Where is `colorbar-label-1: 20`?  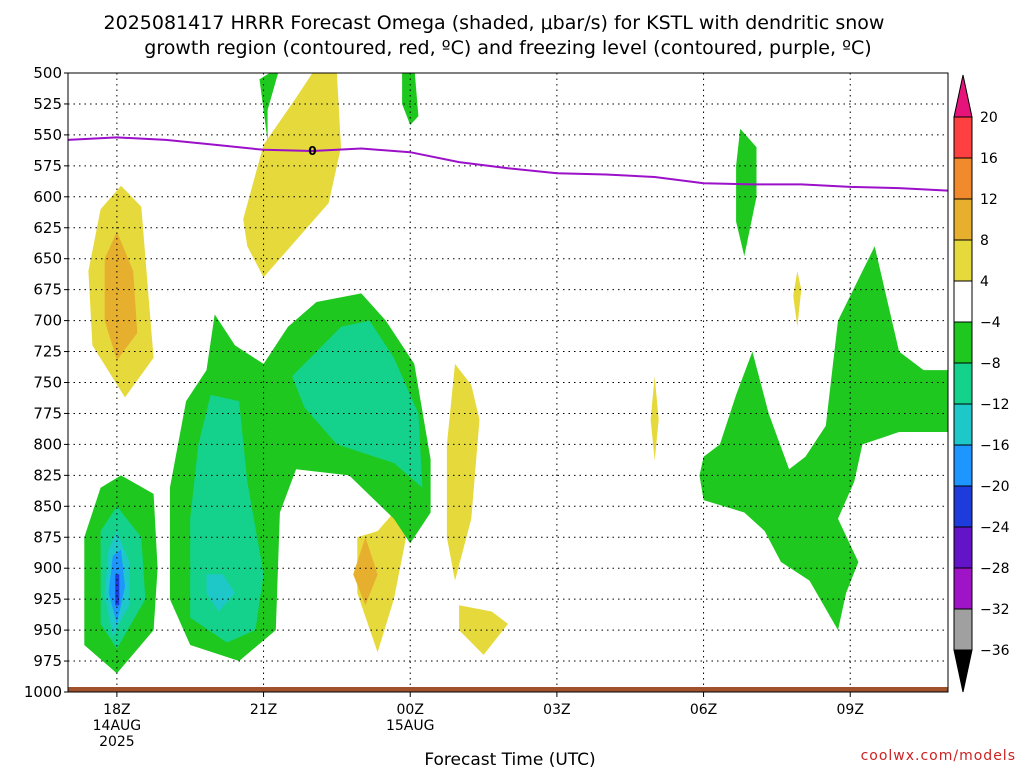
colorbar-label-1: 20 is located at coordinates (989, 118).